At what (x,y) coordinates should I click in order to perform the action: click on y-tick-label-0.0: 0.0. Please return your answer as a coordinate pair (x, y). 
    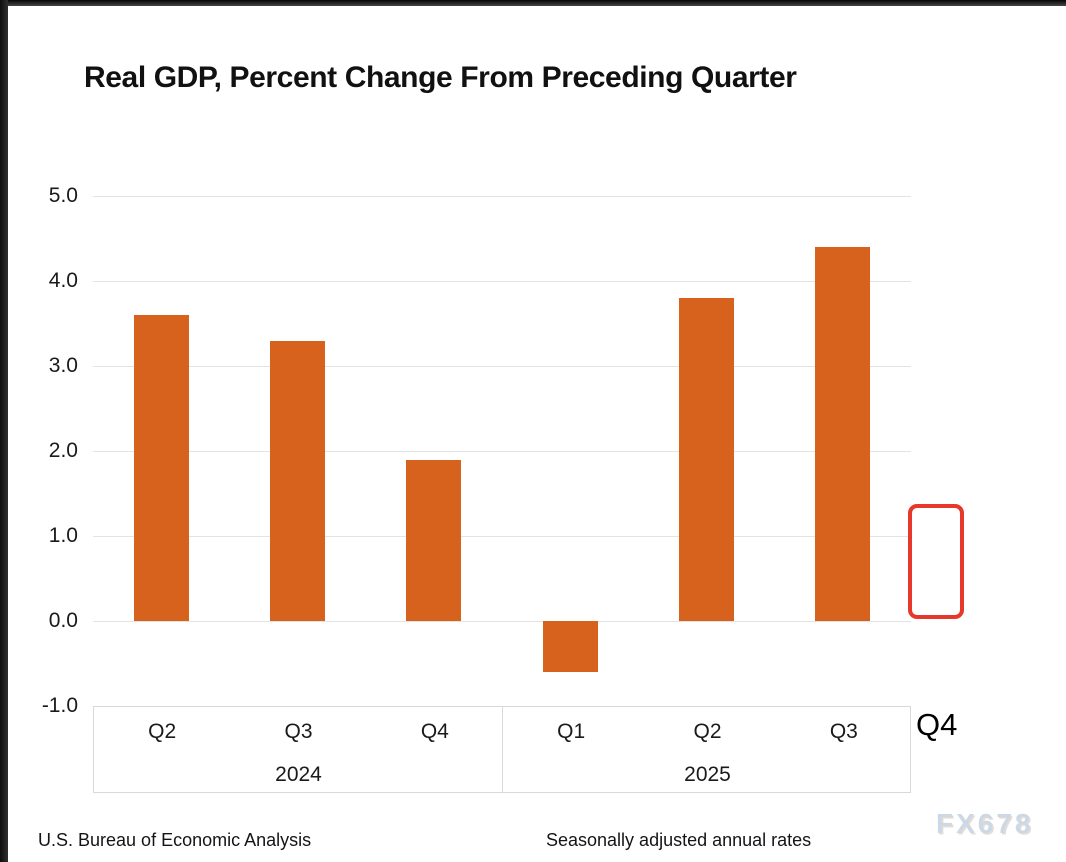
    Looking at the image, I should click on (63, 620).